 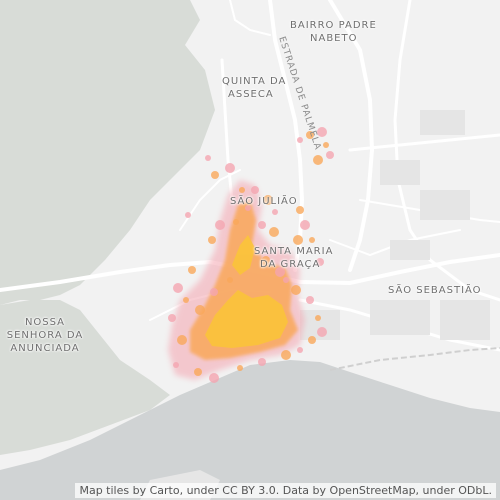 What do you see at coordinates (85, 377) in the screenshot?
I see `park-area-south` at bounding box center [85, 377].